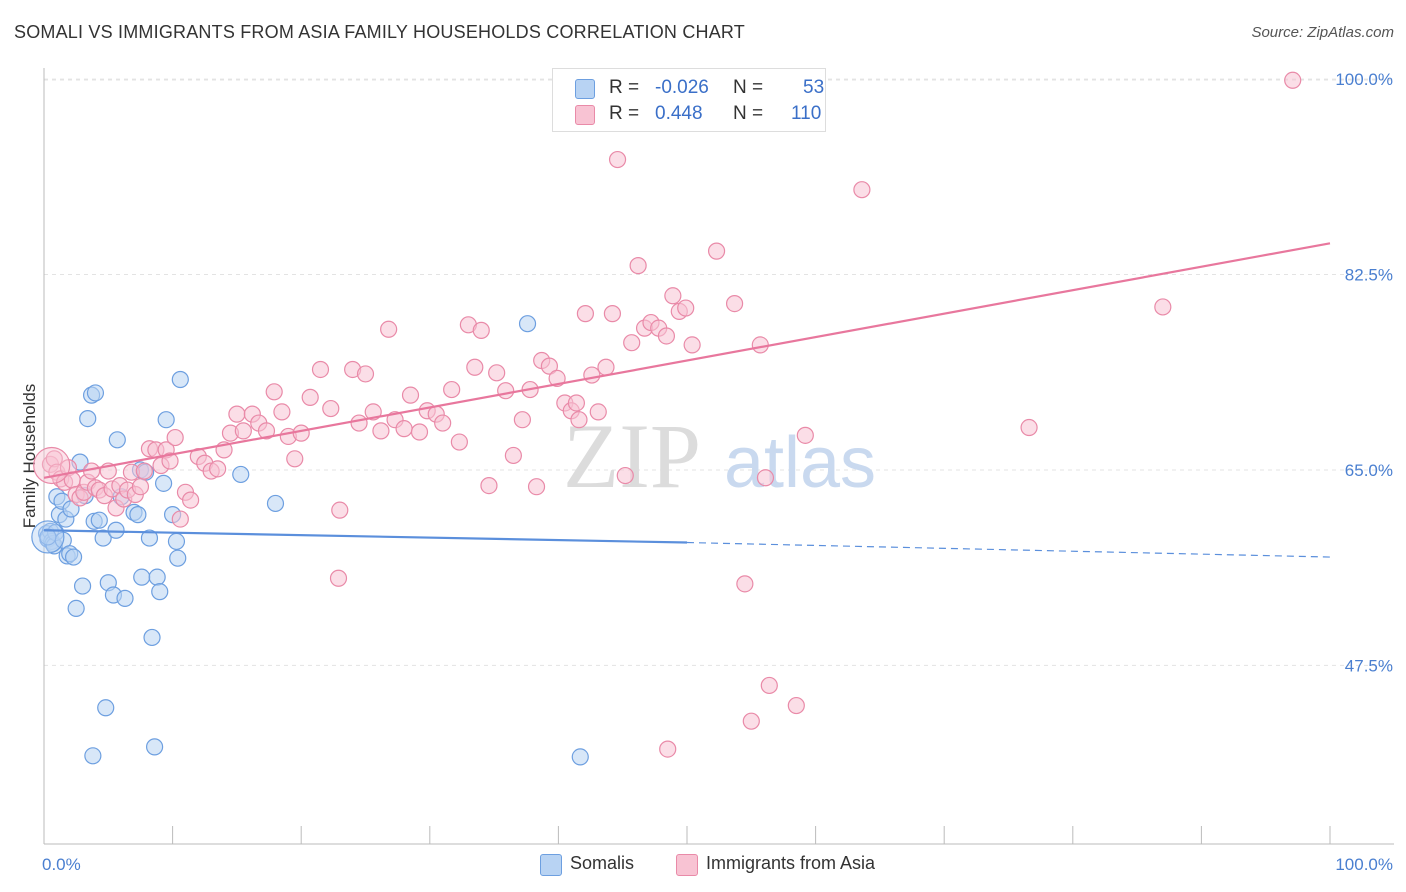 This screenshot has height=892, width=1406. I want to click on stats-legend: R = -0.026 N = 53 R = 0.448 N = 110, so click(689, 100).